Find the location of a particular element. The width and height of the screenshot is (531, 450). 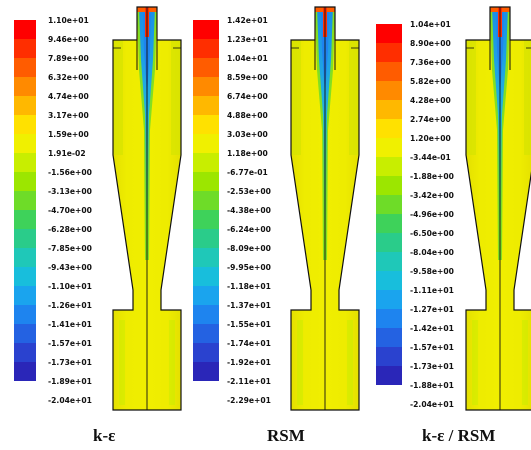

colorbar-tick-label: 7.89e+00 is located at coordinates (68, 58).